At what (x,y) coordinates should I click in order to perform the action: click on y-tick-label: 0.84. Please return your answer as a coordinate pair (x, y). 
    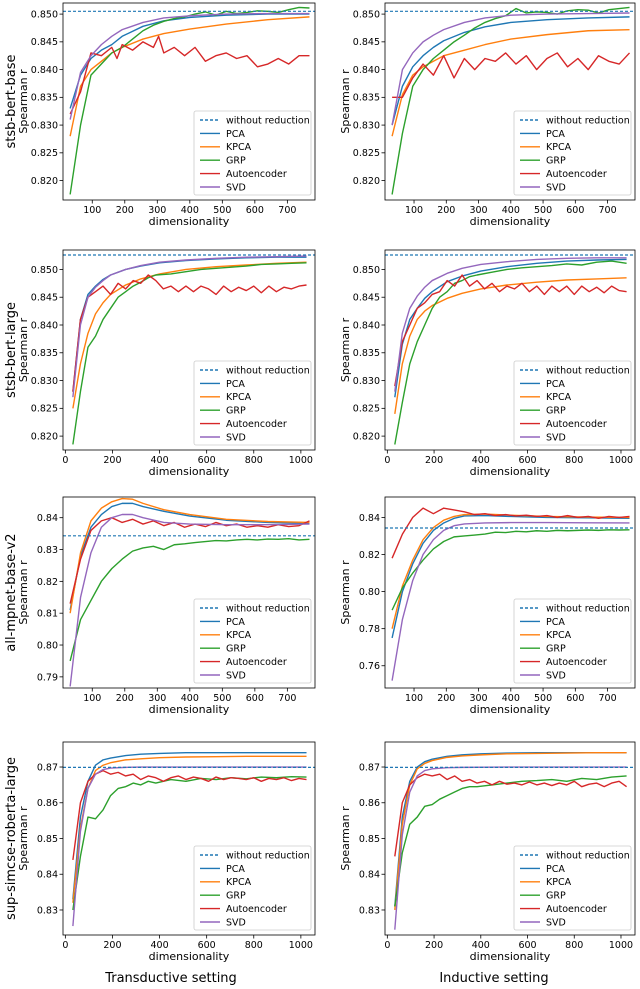
    Looking at the image, I should click on (369, 875).